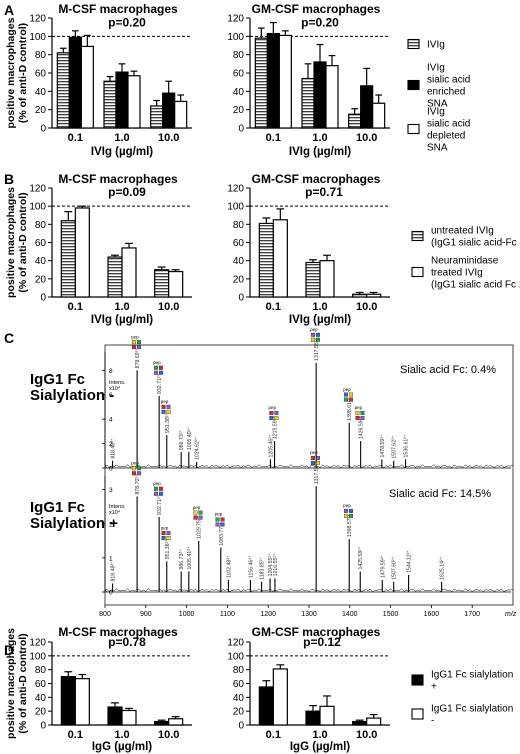  I want to click on x-tick-label: 10.0, so click(366, 138).